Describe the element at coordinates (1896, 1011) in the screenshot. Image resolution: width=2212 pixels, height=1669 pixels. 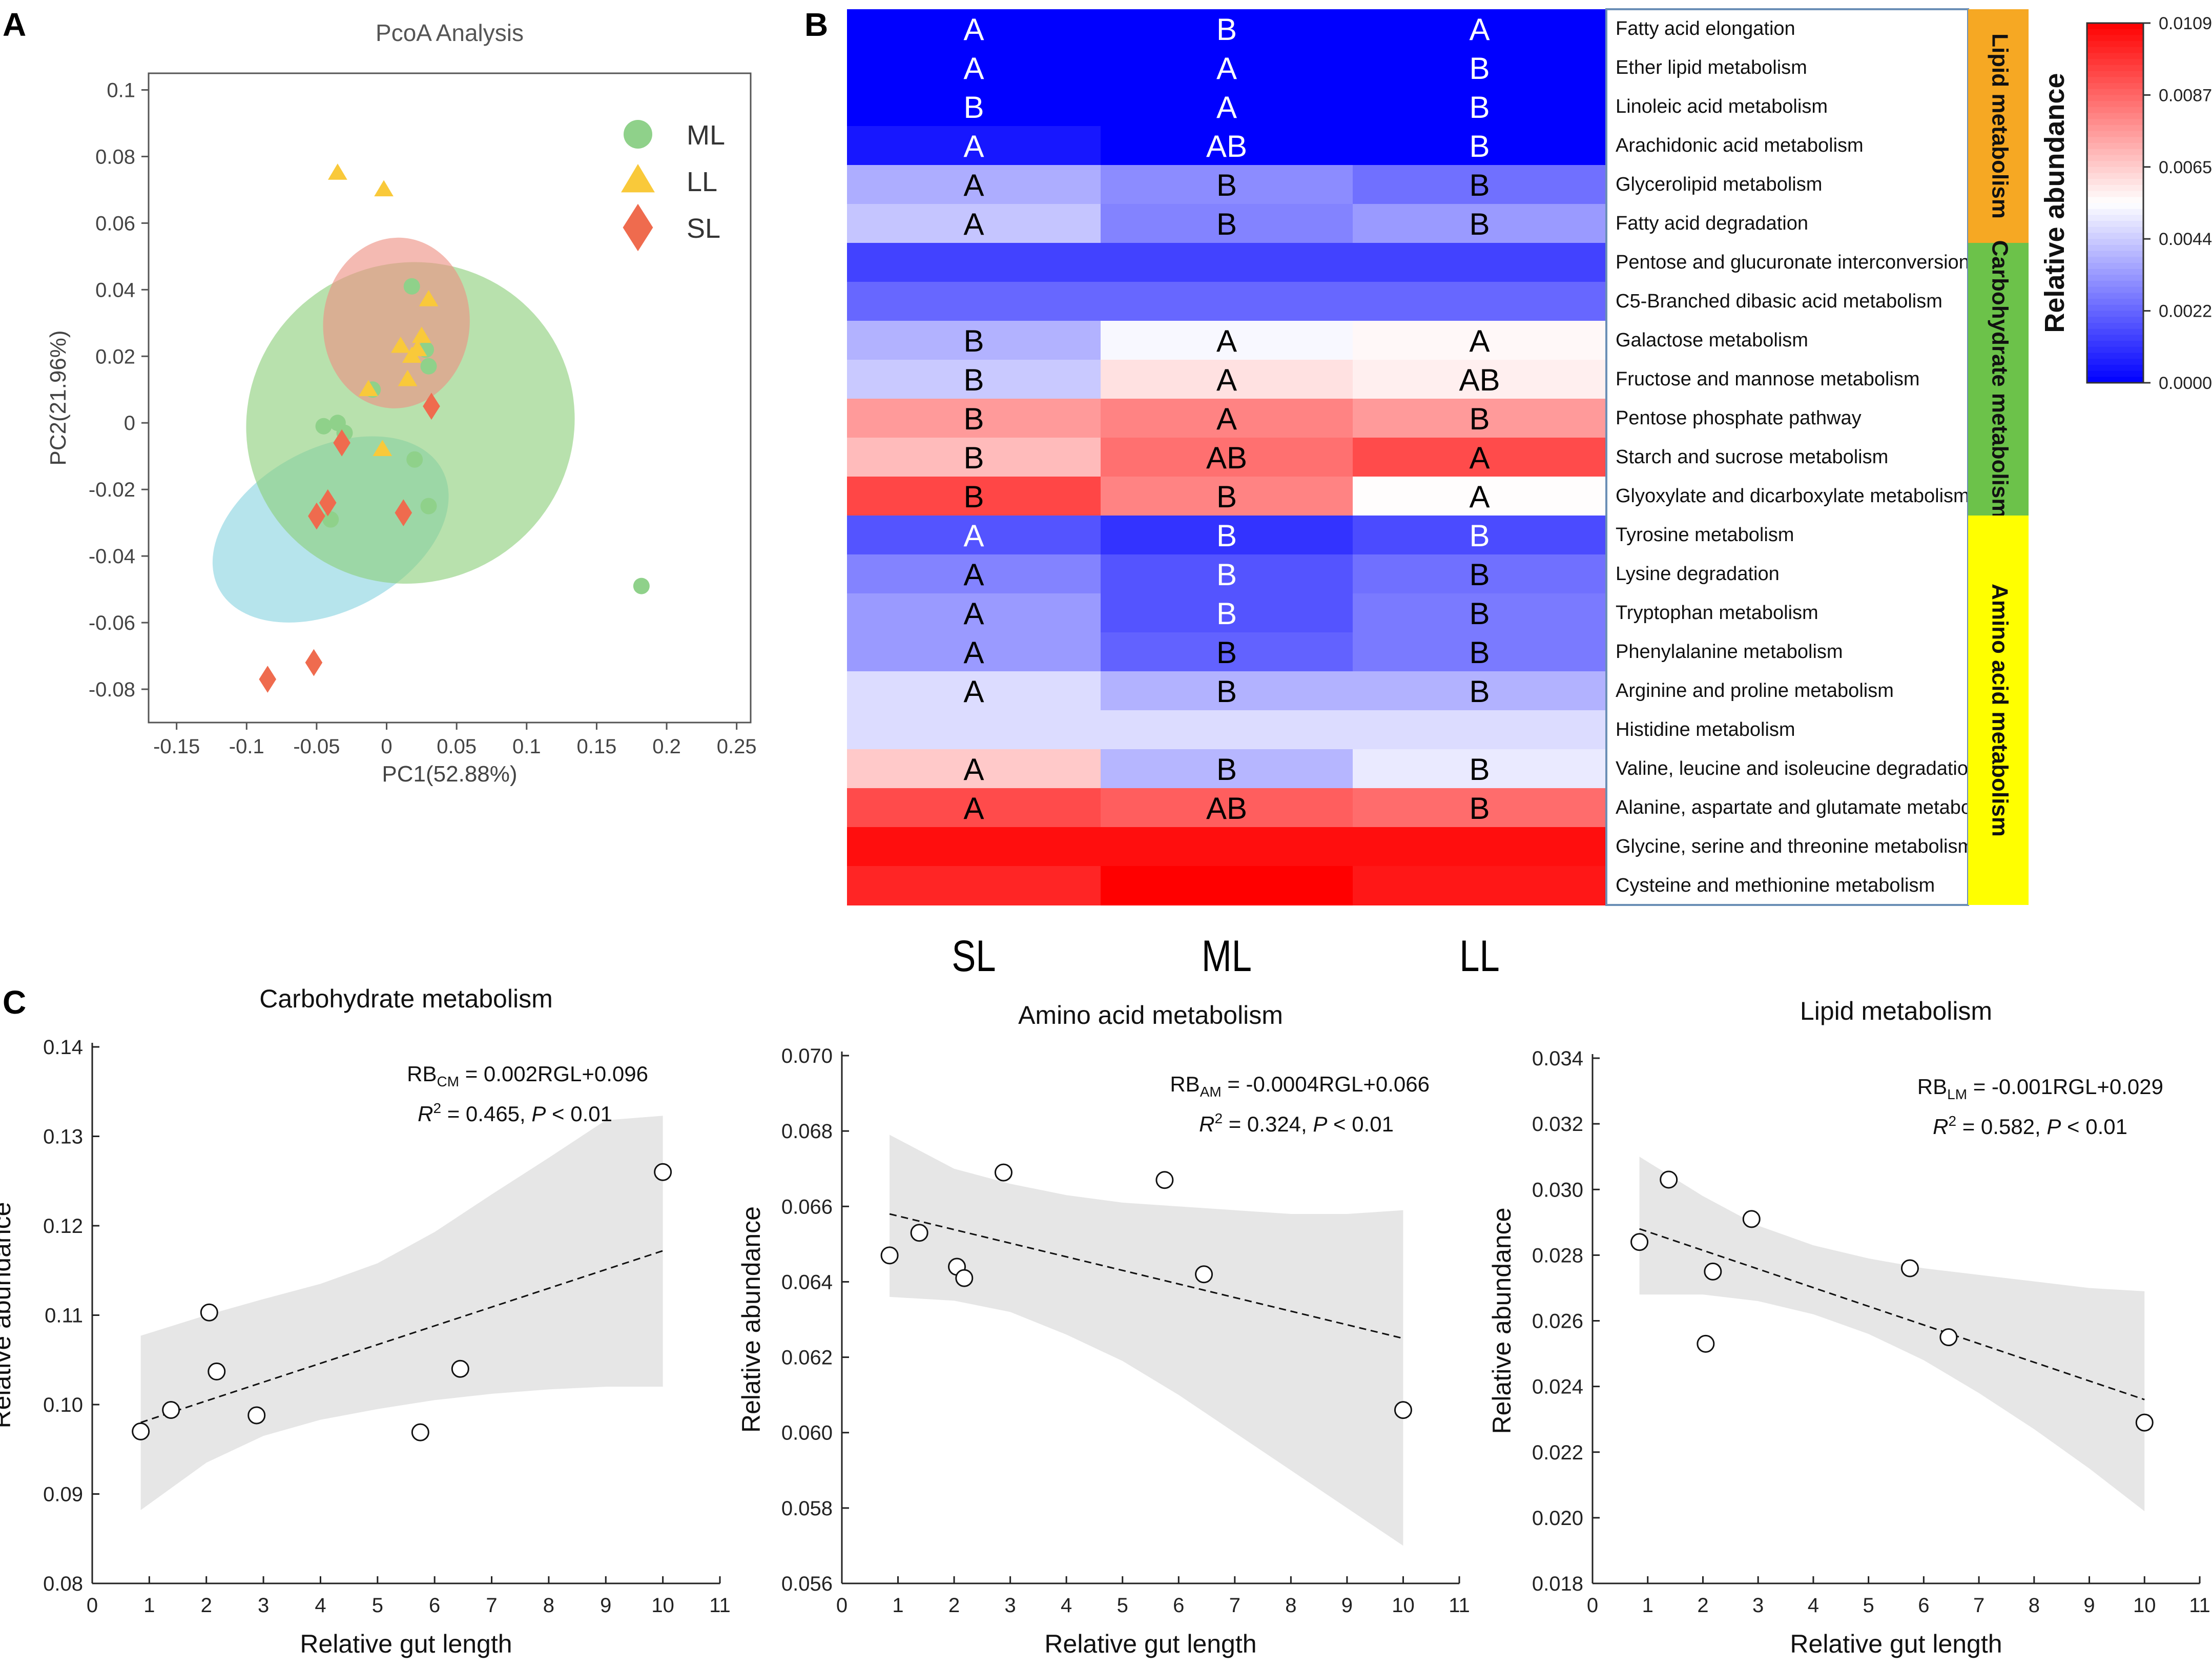
I see `chart-title: Lipid metabolism` at that location.